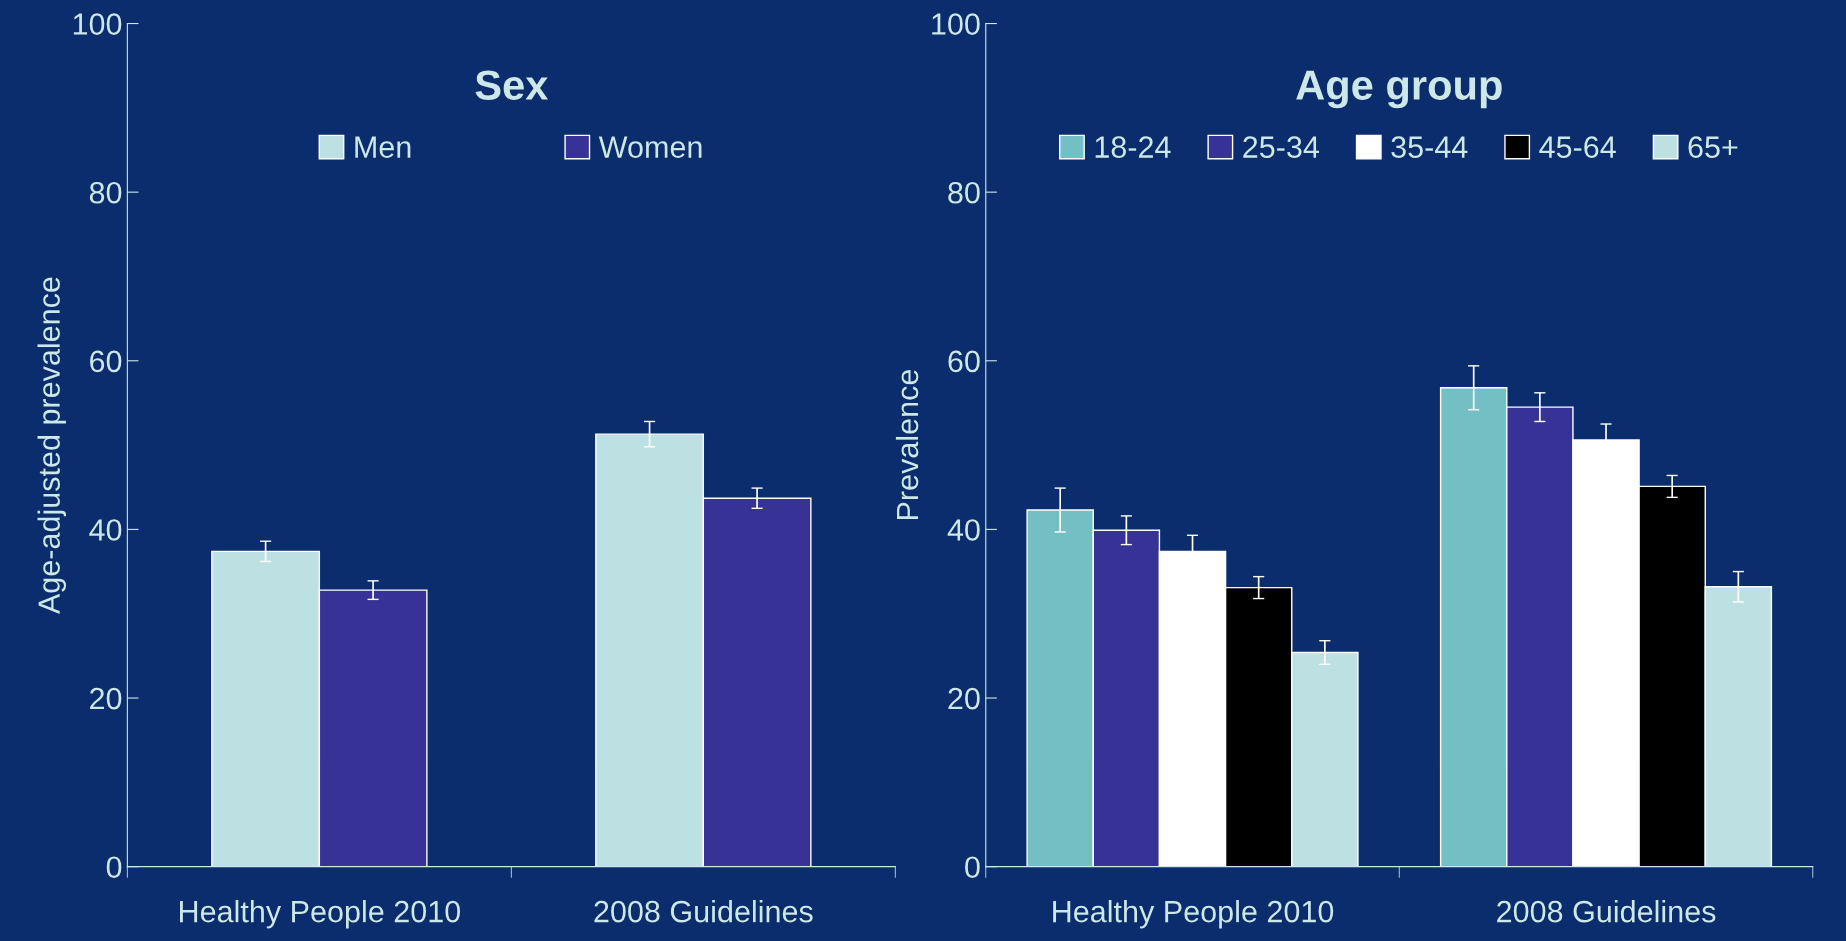 This screenshot has height=941, width=1846. Describe the element at coordinates (1133, 147) in the screenshot. I see `legend-label: 18-24` at that location.